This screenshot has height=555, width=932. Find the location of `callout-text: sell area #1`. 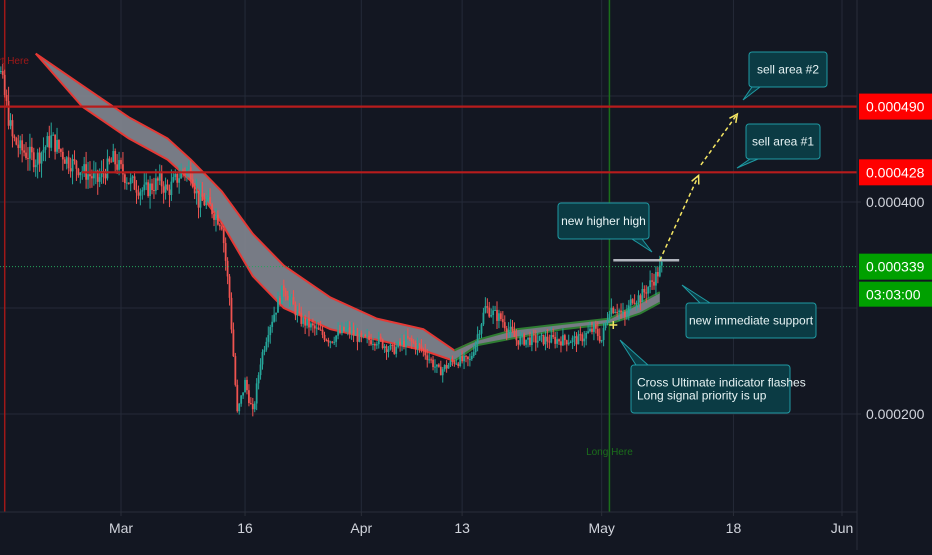

callout-text: sell area #1 is located at coordinates (783, 142).